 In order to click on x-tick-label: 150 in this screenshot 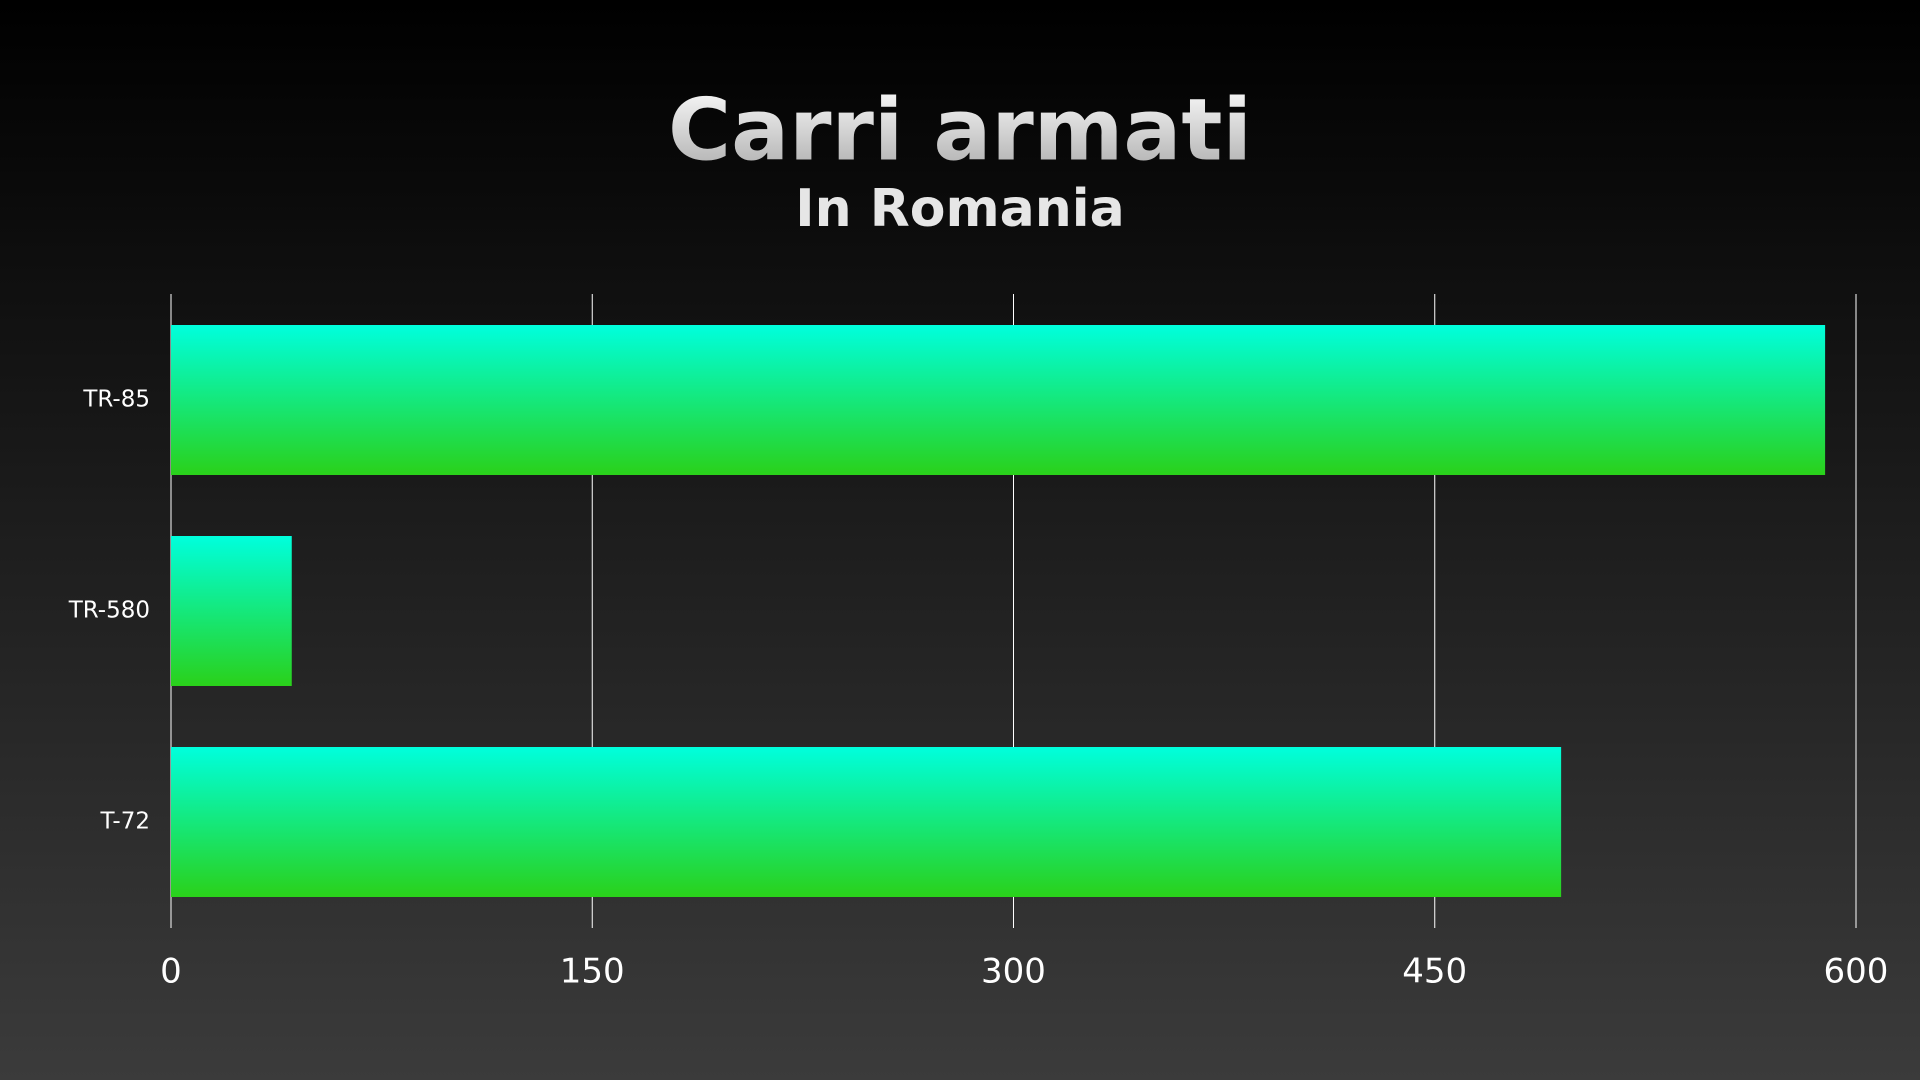, I will do `click(592, 972)`.